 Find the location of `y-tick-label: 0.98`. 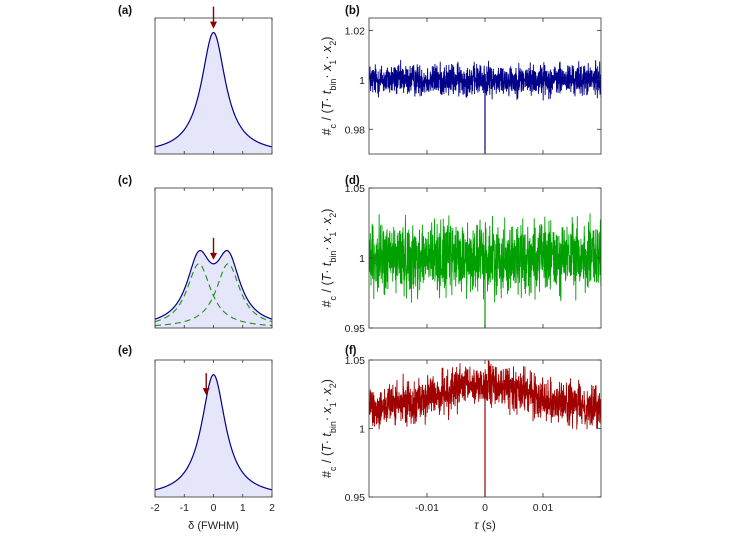

y-tick-label: 0.98 is located at coordinates (355, 130).